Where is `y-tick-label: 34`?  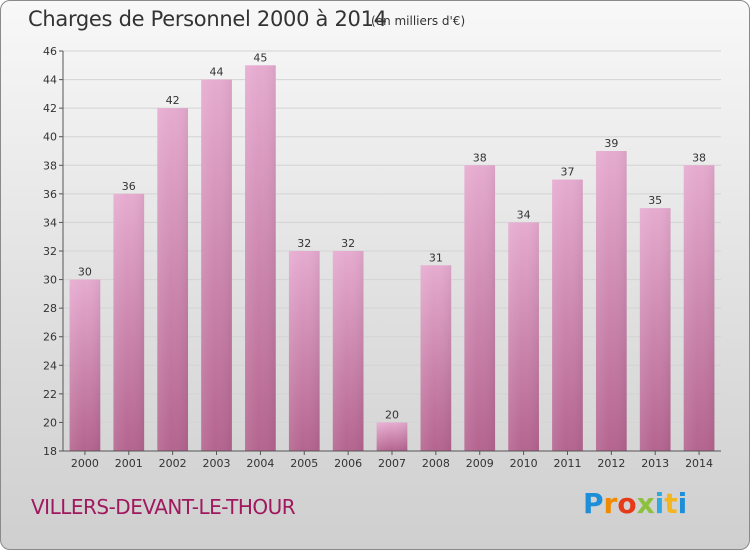
y-tick-label: 34 is located at coordinates (50, 222).